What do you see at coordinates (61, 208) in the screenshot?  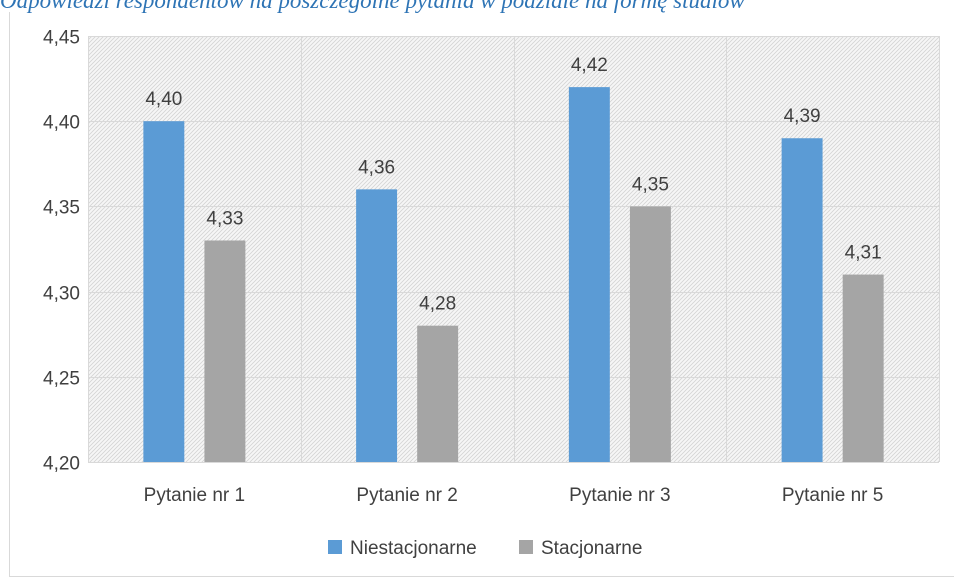 I see `y-tick-label: 4,35` at bounding box center [61, 208].